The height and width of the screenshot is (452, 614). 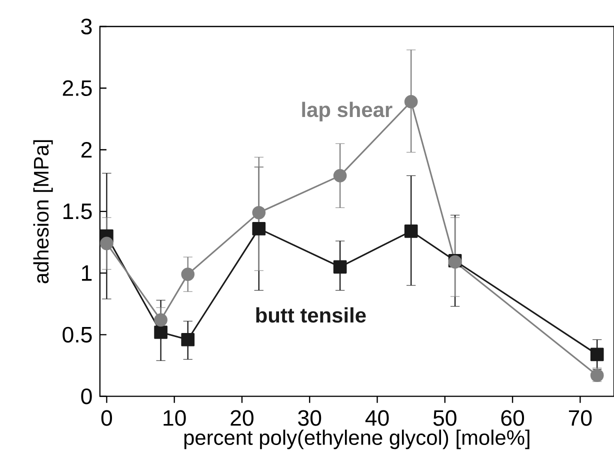 I want to click on y-tick-label: 0, so click(x=86, y=396).